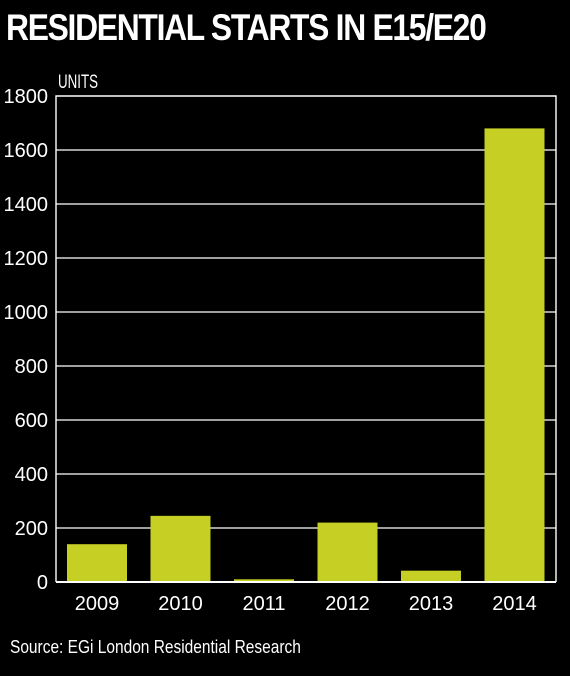  Describe the element at coordinates (31, 367) in the screenshot. I see `y-tick-label: 800` at that location.